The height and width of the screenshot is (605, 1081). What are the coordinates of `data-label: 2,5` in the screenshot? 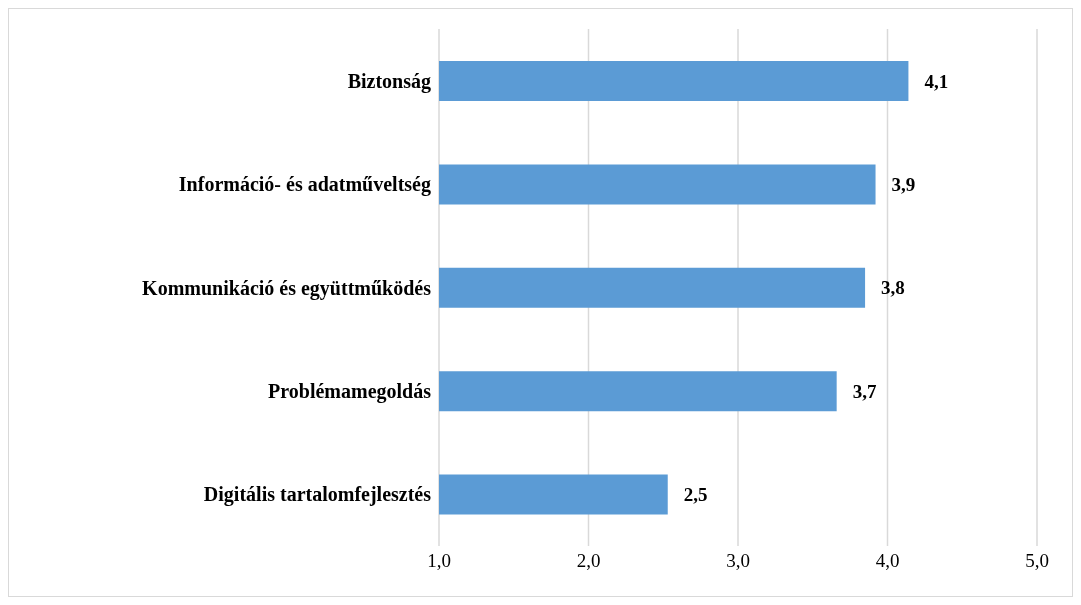 It's located at (695, 495).